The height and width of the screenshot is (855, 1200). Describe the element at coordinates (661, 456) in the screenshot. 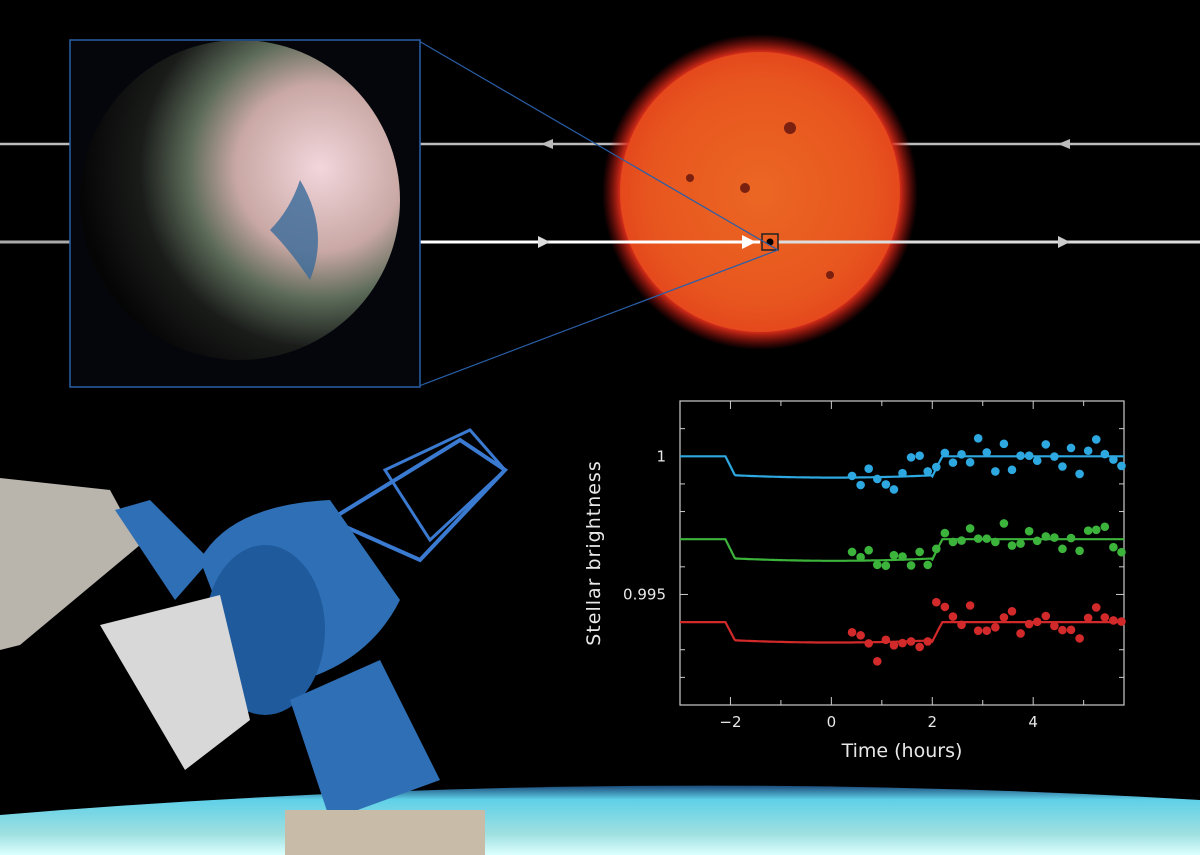

I see `y-tick-label: 1` at that location.